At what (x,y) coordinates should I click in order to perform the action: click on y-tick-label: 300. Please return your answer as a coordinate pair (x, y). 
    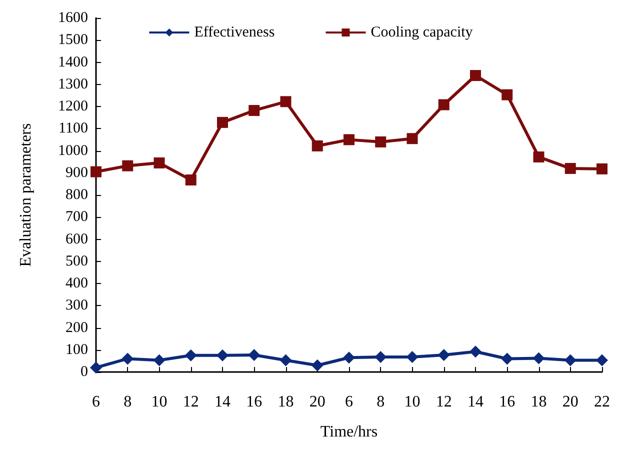
    Looking at the image, I should click on (77, 306).